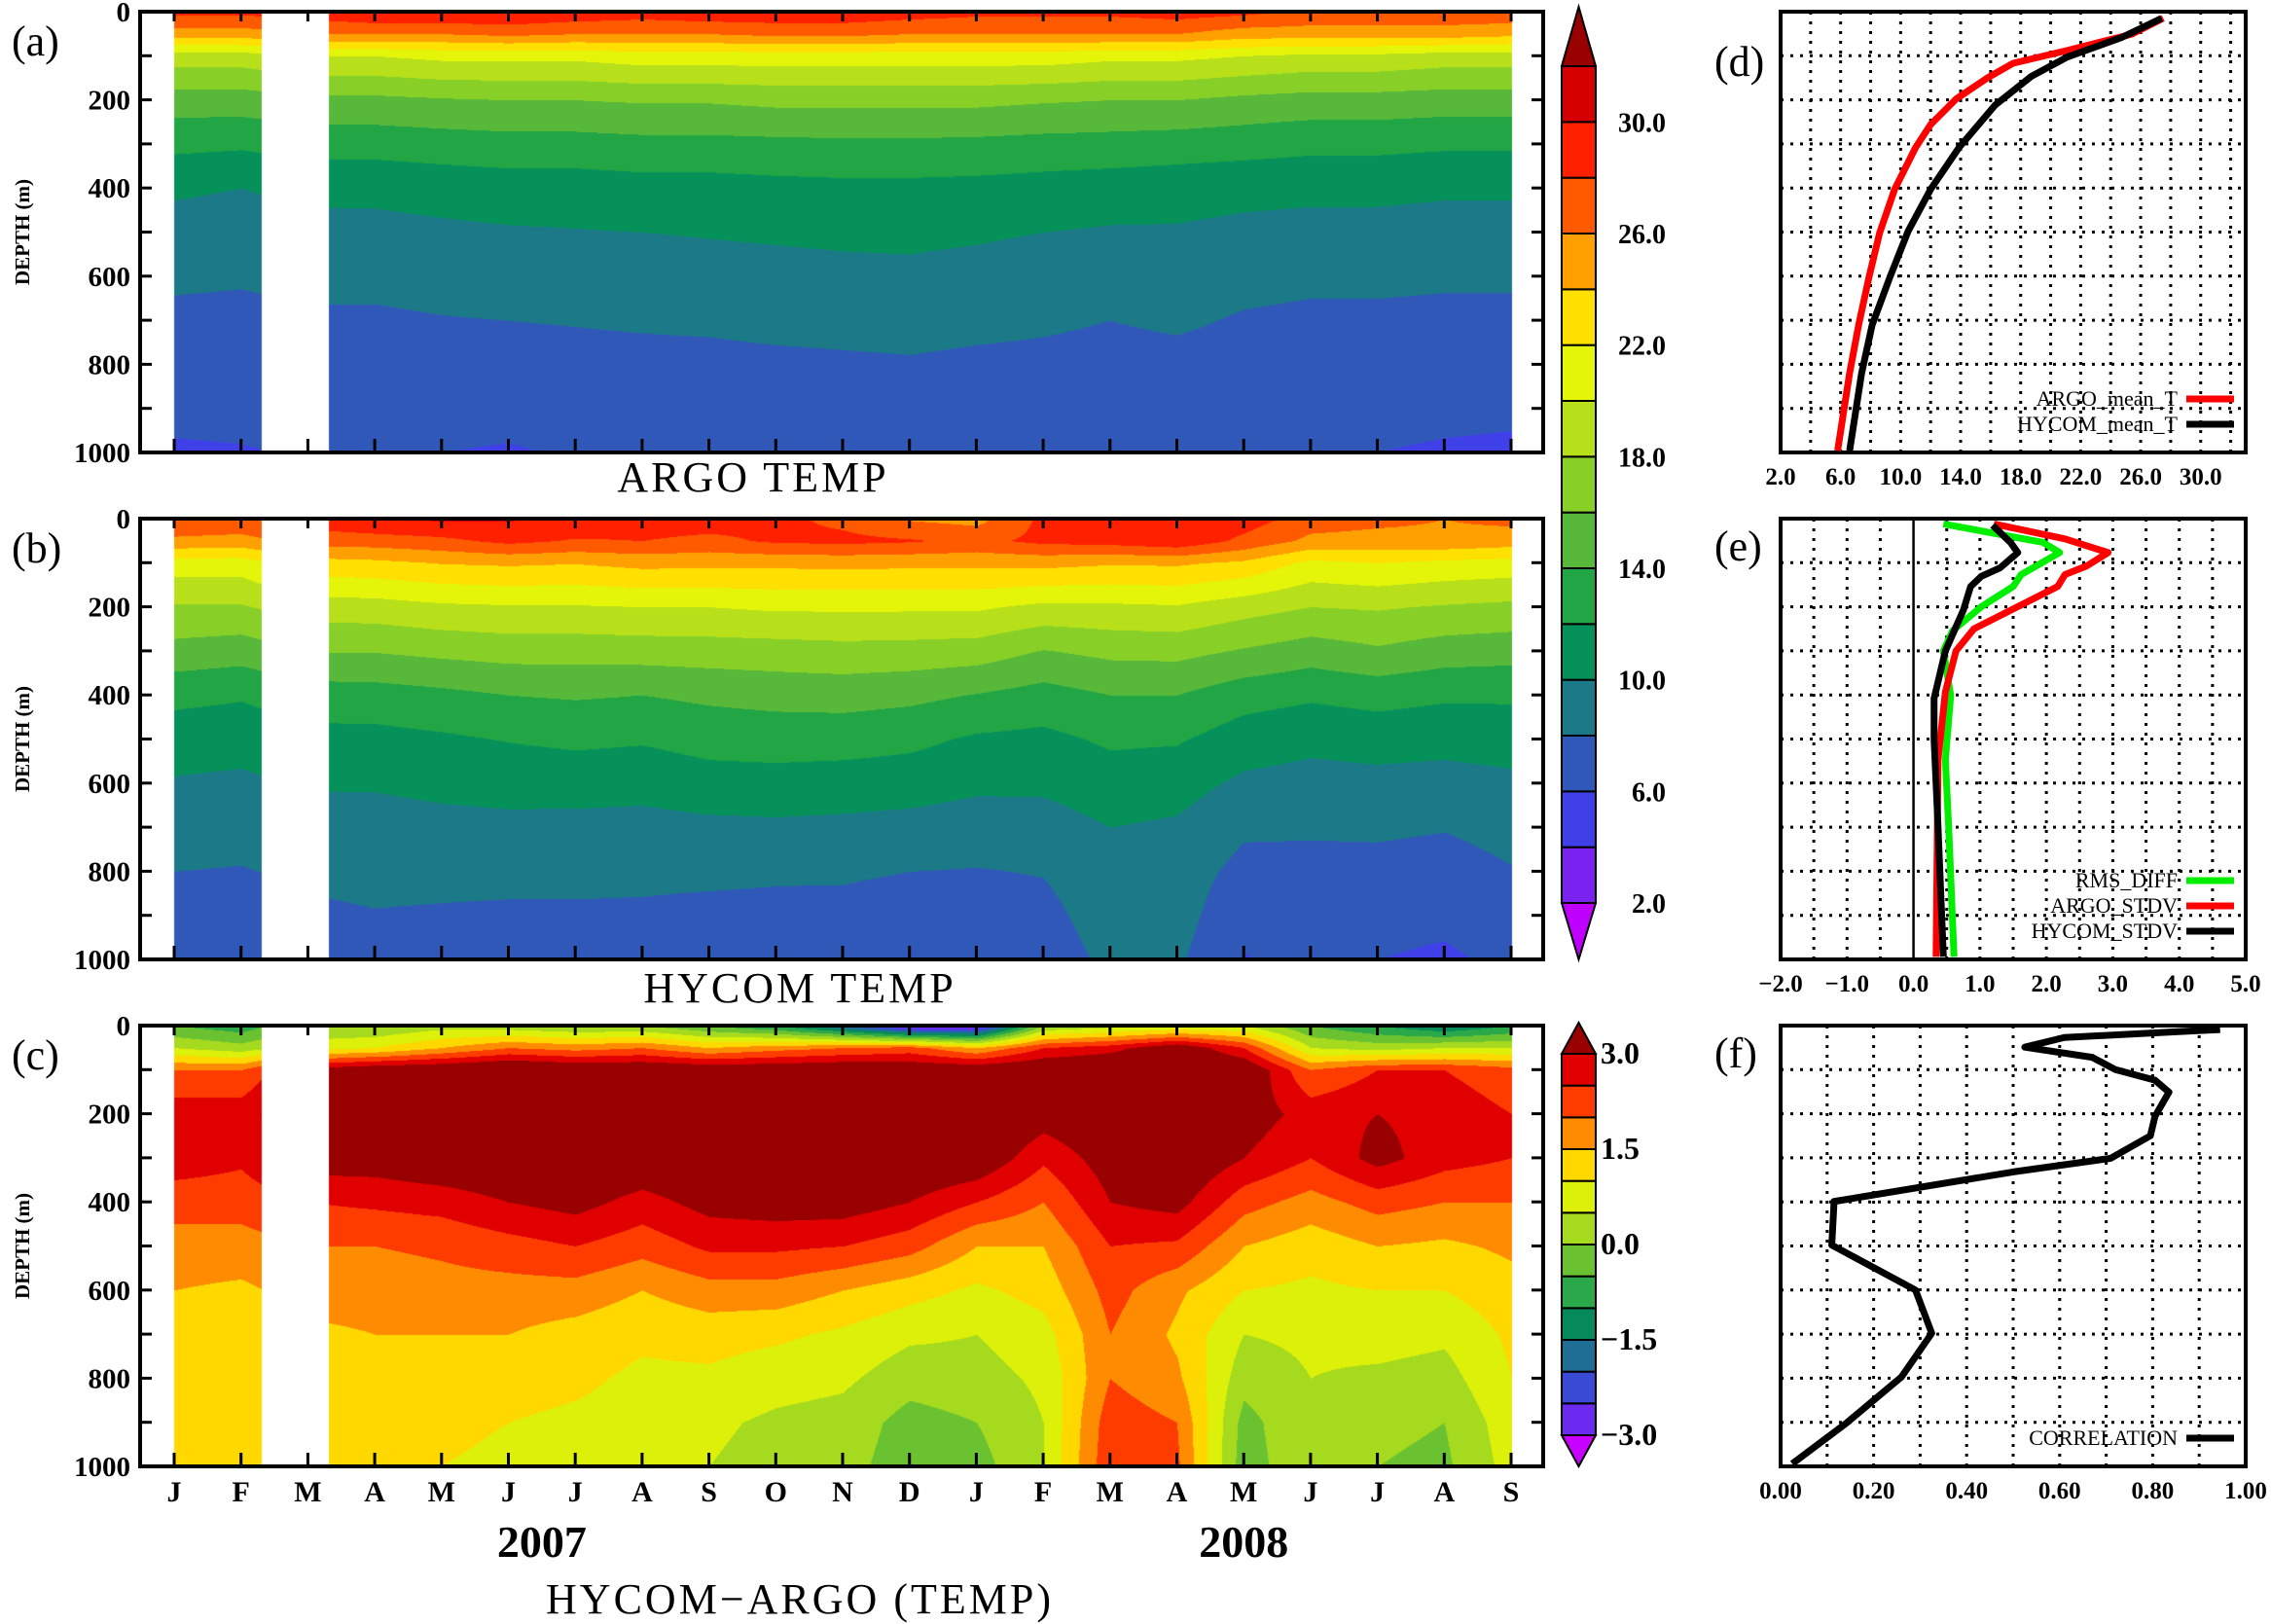 The width and height of the screenshot is (2271, 1624). Describe the element at coordinates (2140, 477) in the screenshot. I see `x-tick-label: 26.0` at that location.